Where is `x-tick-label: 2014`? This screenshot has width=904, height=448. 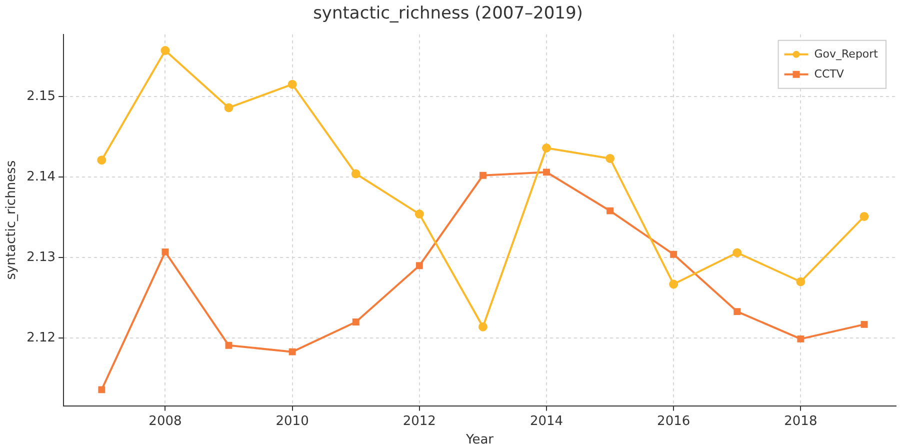
x-tick-label: 2014 is located at coordinates (547, 421).